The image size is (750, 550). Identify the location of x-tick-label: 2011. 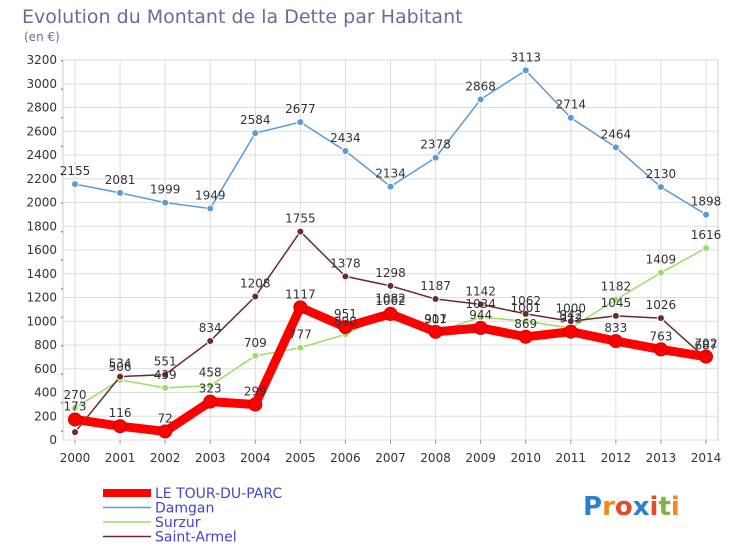
(571, 458).